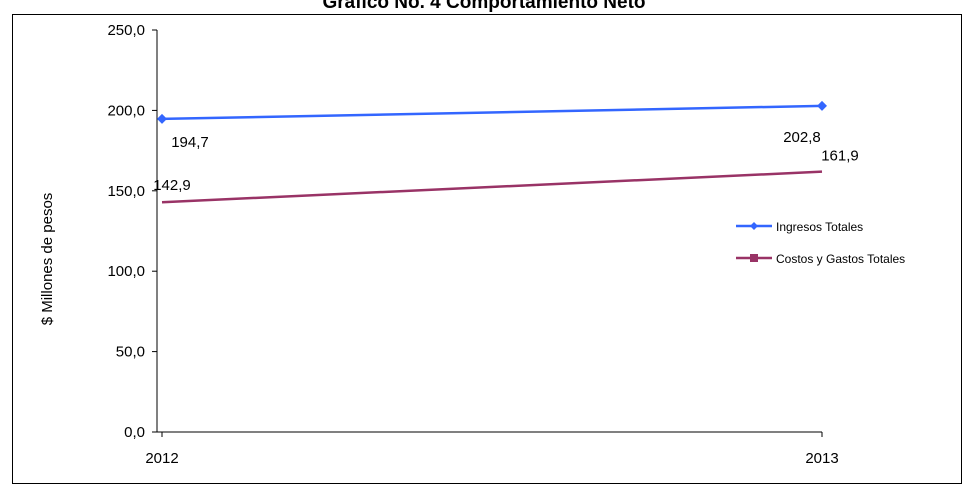  I want to click on legend-label: Costos y Gastos Totales, so click(840, 259).